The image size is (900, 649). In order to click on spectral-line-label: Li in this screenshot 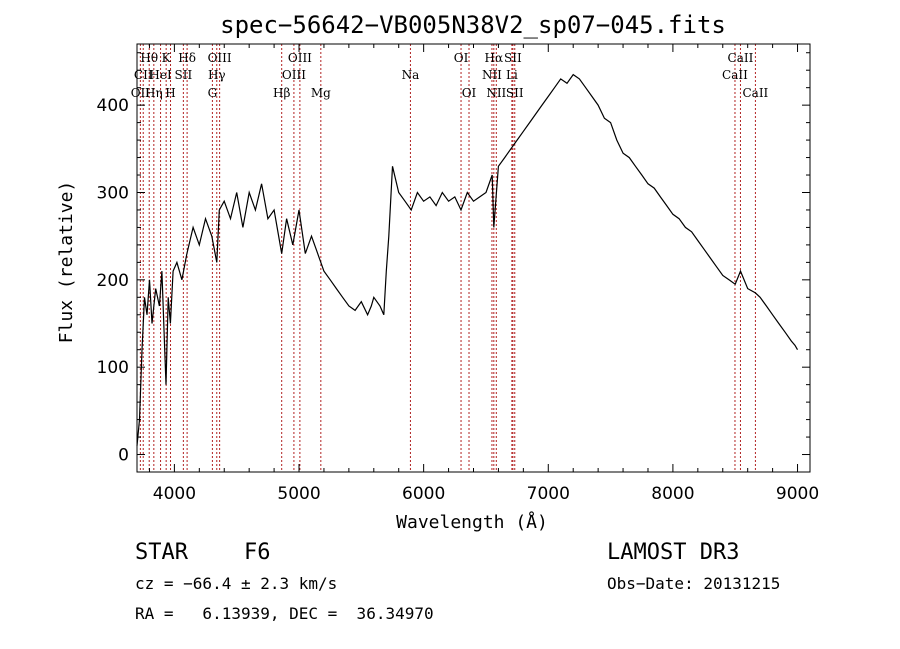, I will do `click(512, 75)`.